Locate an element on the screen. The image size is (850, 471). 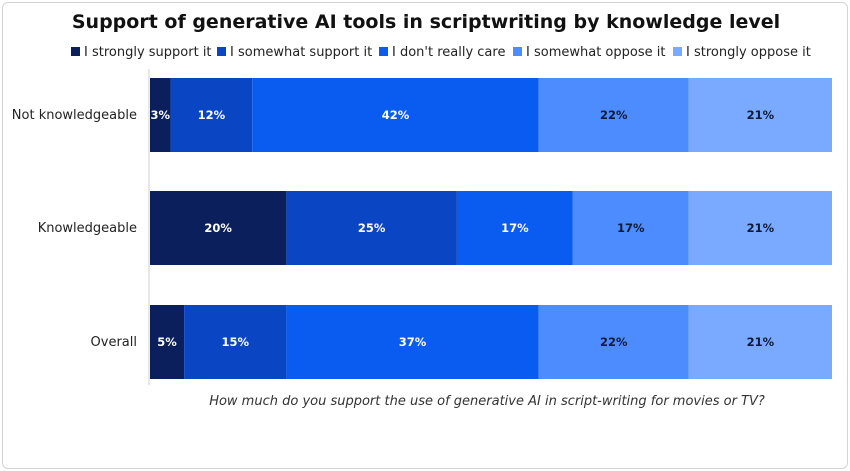
bar-value-label: 37% is located at coordinates (413, 342).